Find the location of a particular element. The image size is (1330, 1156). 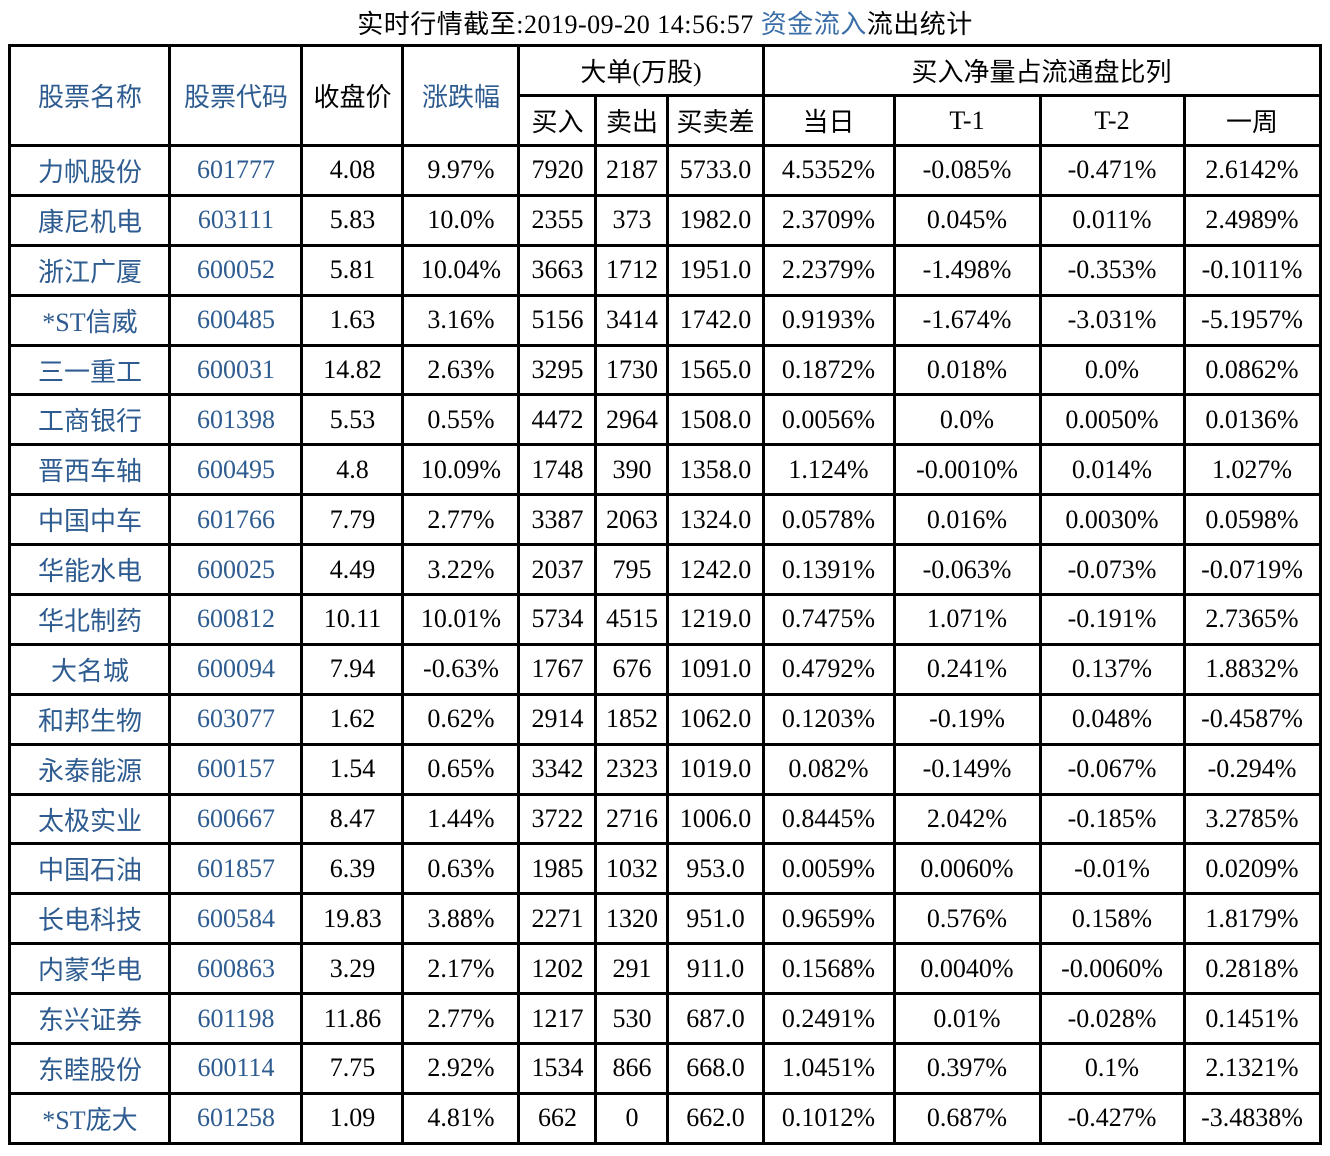

stock-name-cell: 中国中车 is located at coordinates (90, 520).